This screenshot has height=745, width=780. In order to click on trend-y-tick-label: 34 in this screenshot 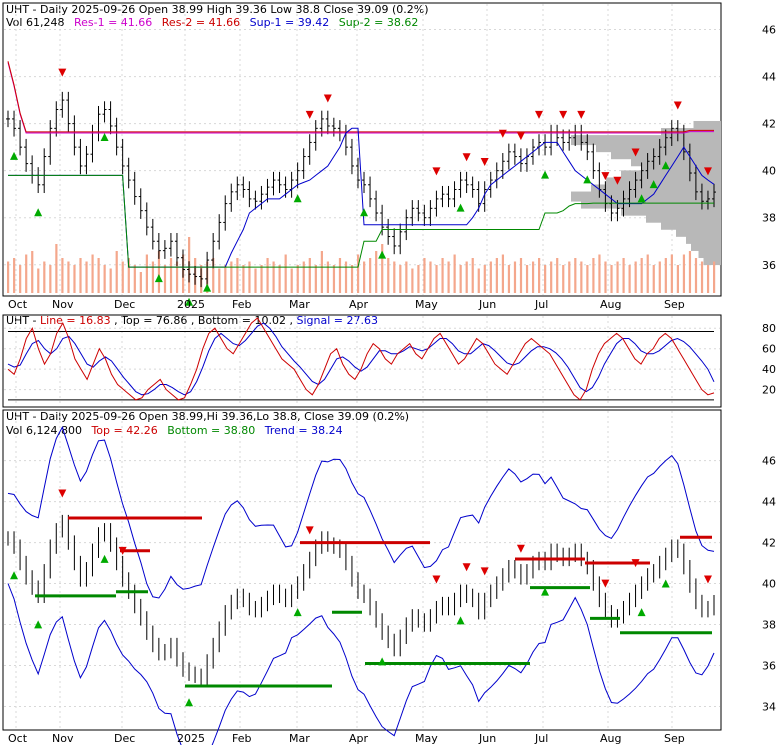, I will do `click(769, 707)`.